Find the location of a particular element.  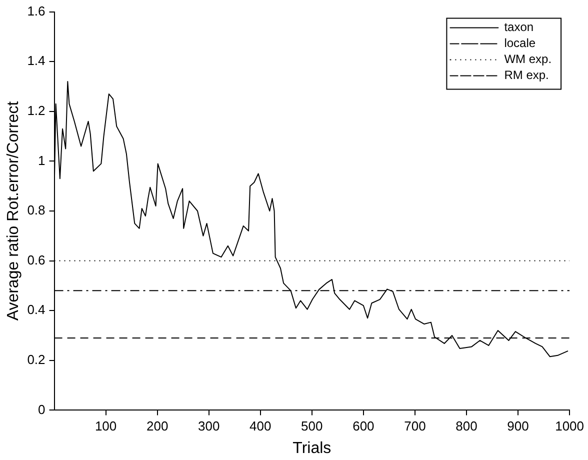

y-tick-label: 1 is located at coordinates (42, 160).